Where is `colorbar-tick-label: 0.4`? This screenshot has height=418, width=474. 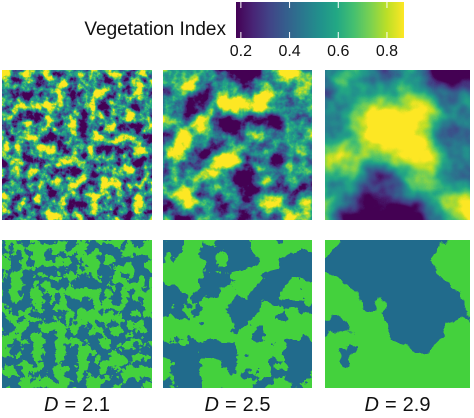
colorbar-tick-label: 0.4 is located at coordinates (289, 51).